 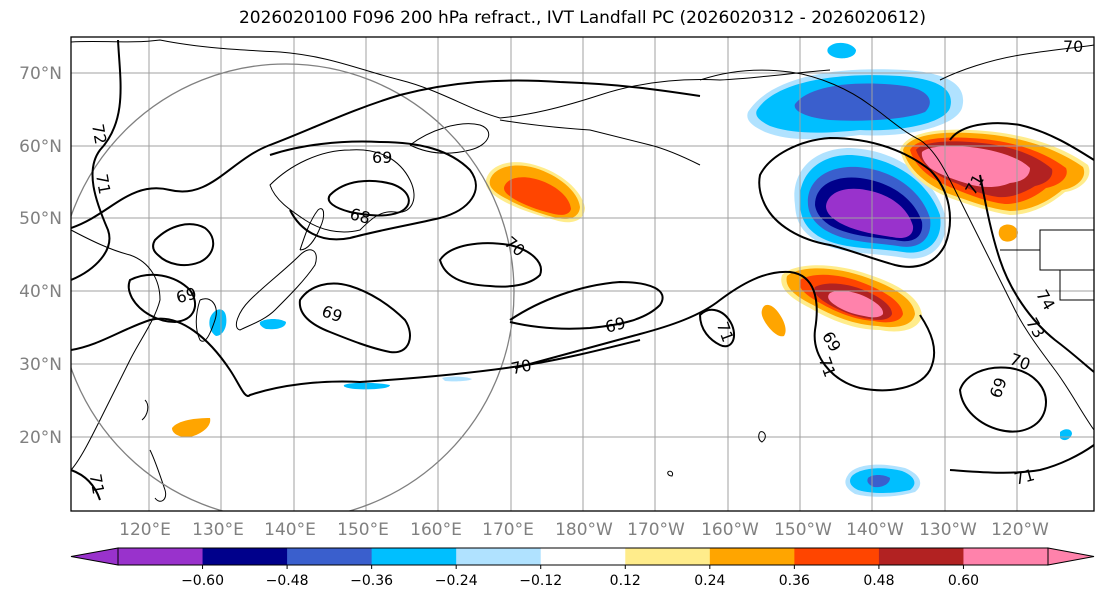 What do you see at coordinates (94, 556) in the screenshot?
I see `colorbar-extend-min` at bounding box center [94, 556].